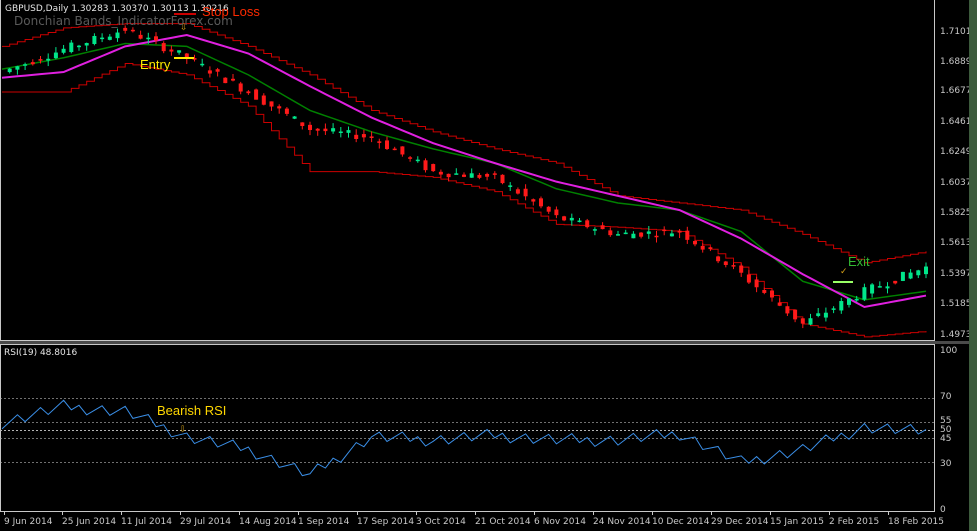 The image size is (977, 531). Describe the element at coordinates (123, 21) in the screenshot. I see `watermark: Donchian Bands_IndicatorForex.com` at that location.